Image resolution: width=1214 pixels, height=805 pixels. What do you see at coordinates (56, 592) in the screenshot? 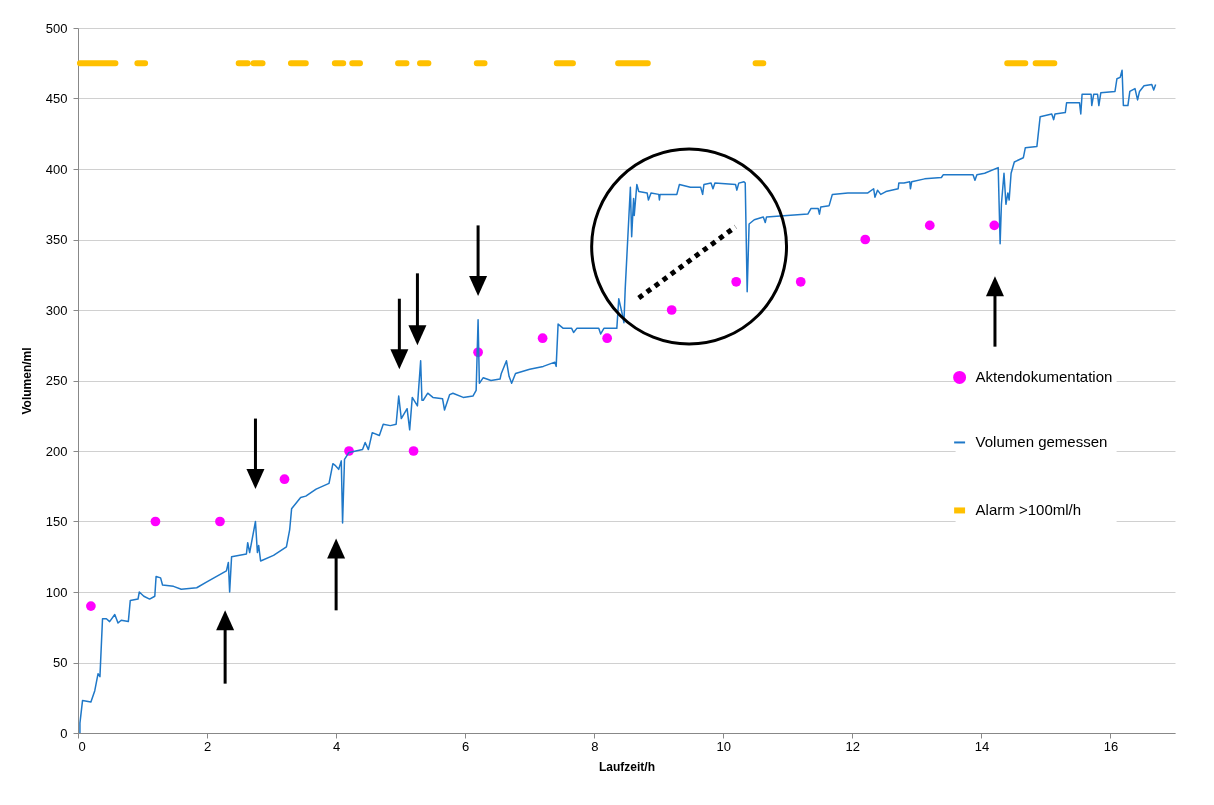
I see `y-tick-label: 100` at bounding box center [56, 592].